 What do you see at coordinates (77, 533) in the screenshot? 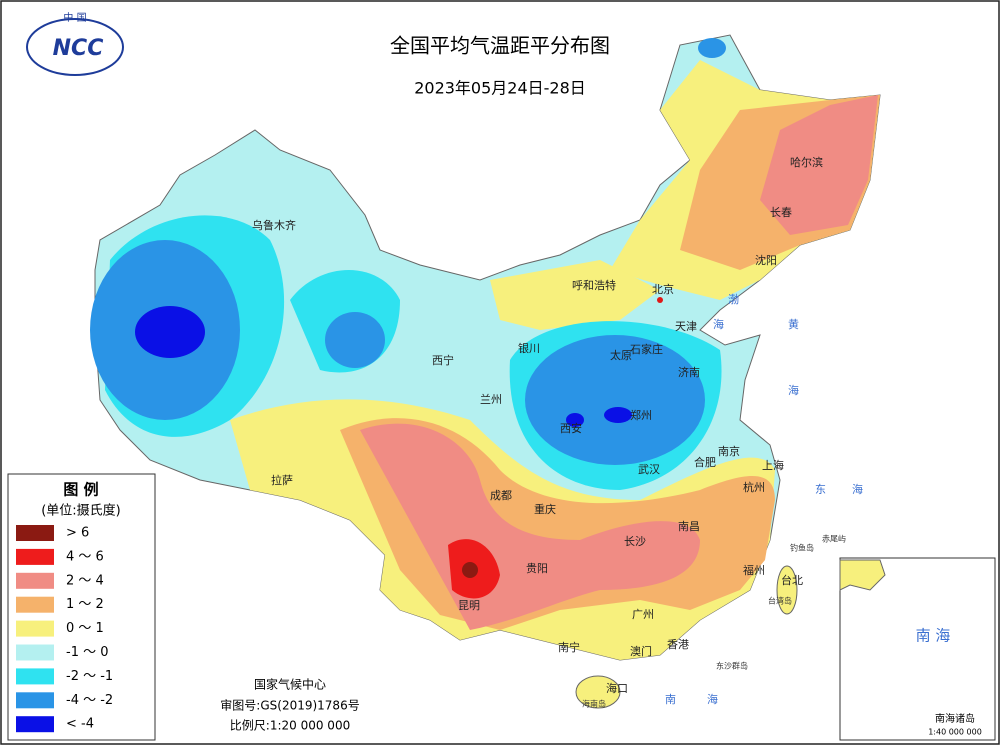
I see `legend-label: > 6` at bounding box center [77, 533].